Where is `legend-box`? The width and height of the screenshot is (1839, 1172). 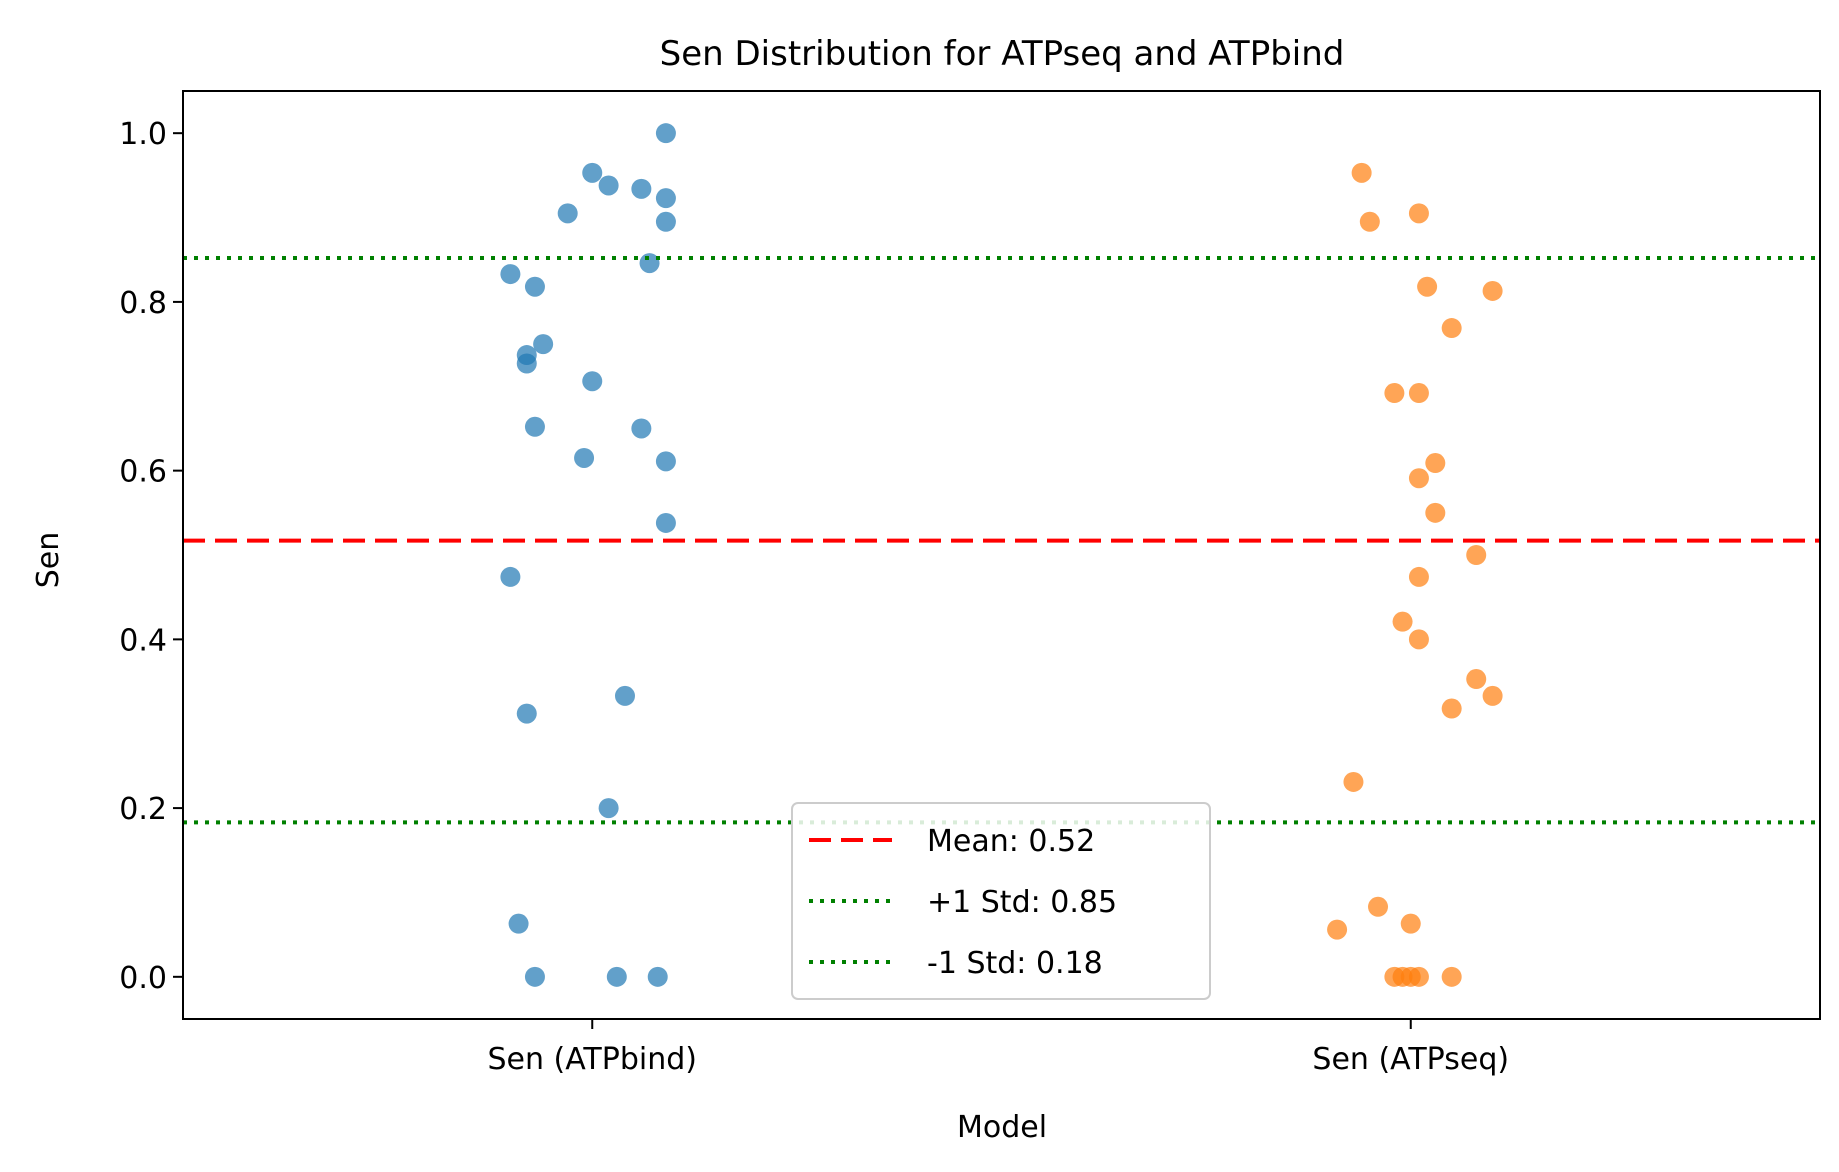 legend-box is located at coordinates (1001, 901).